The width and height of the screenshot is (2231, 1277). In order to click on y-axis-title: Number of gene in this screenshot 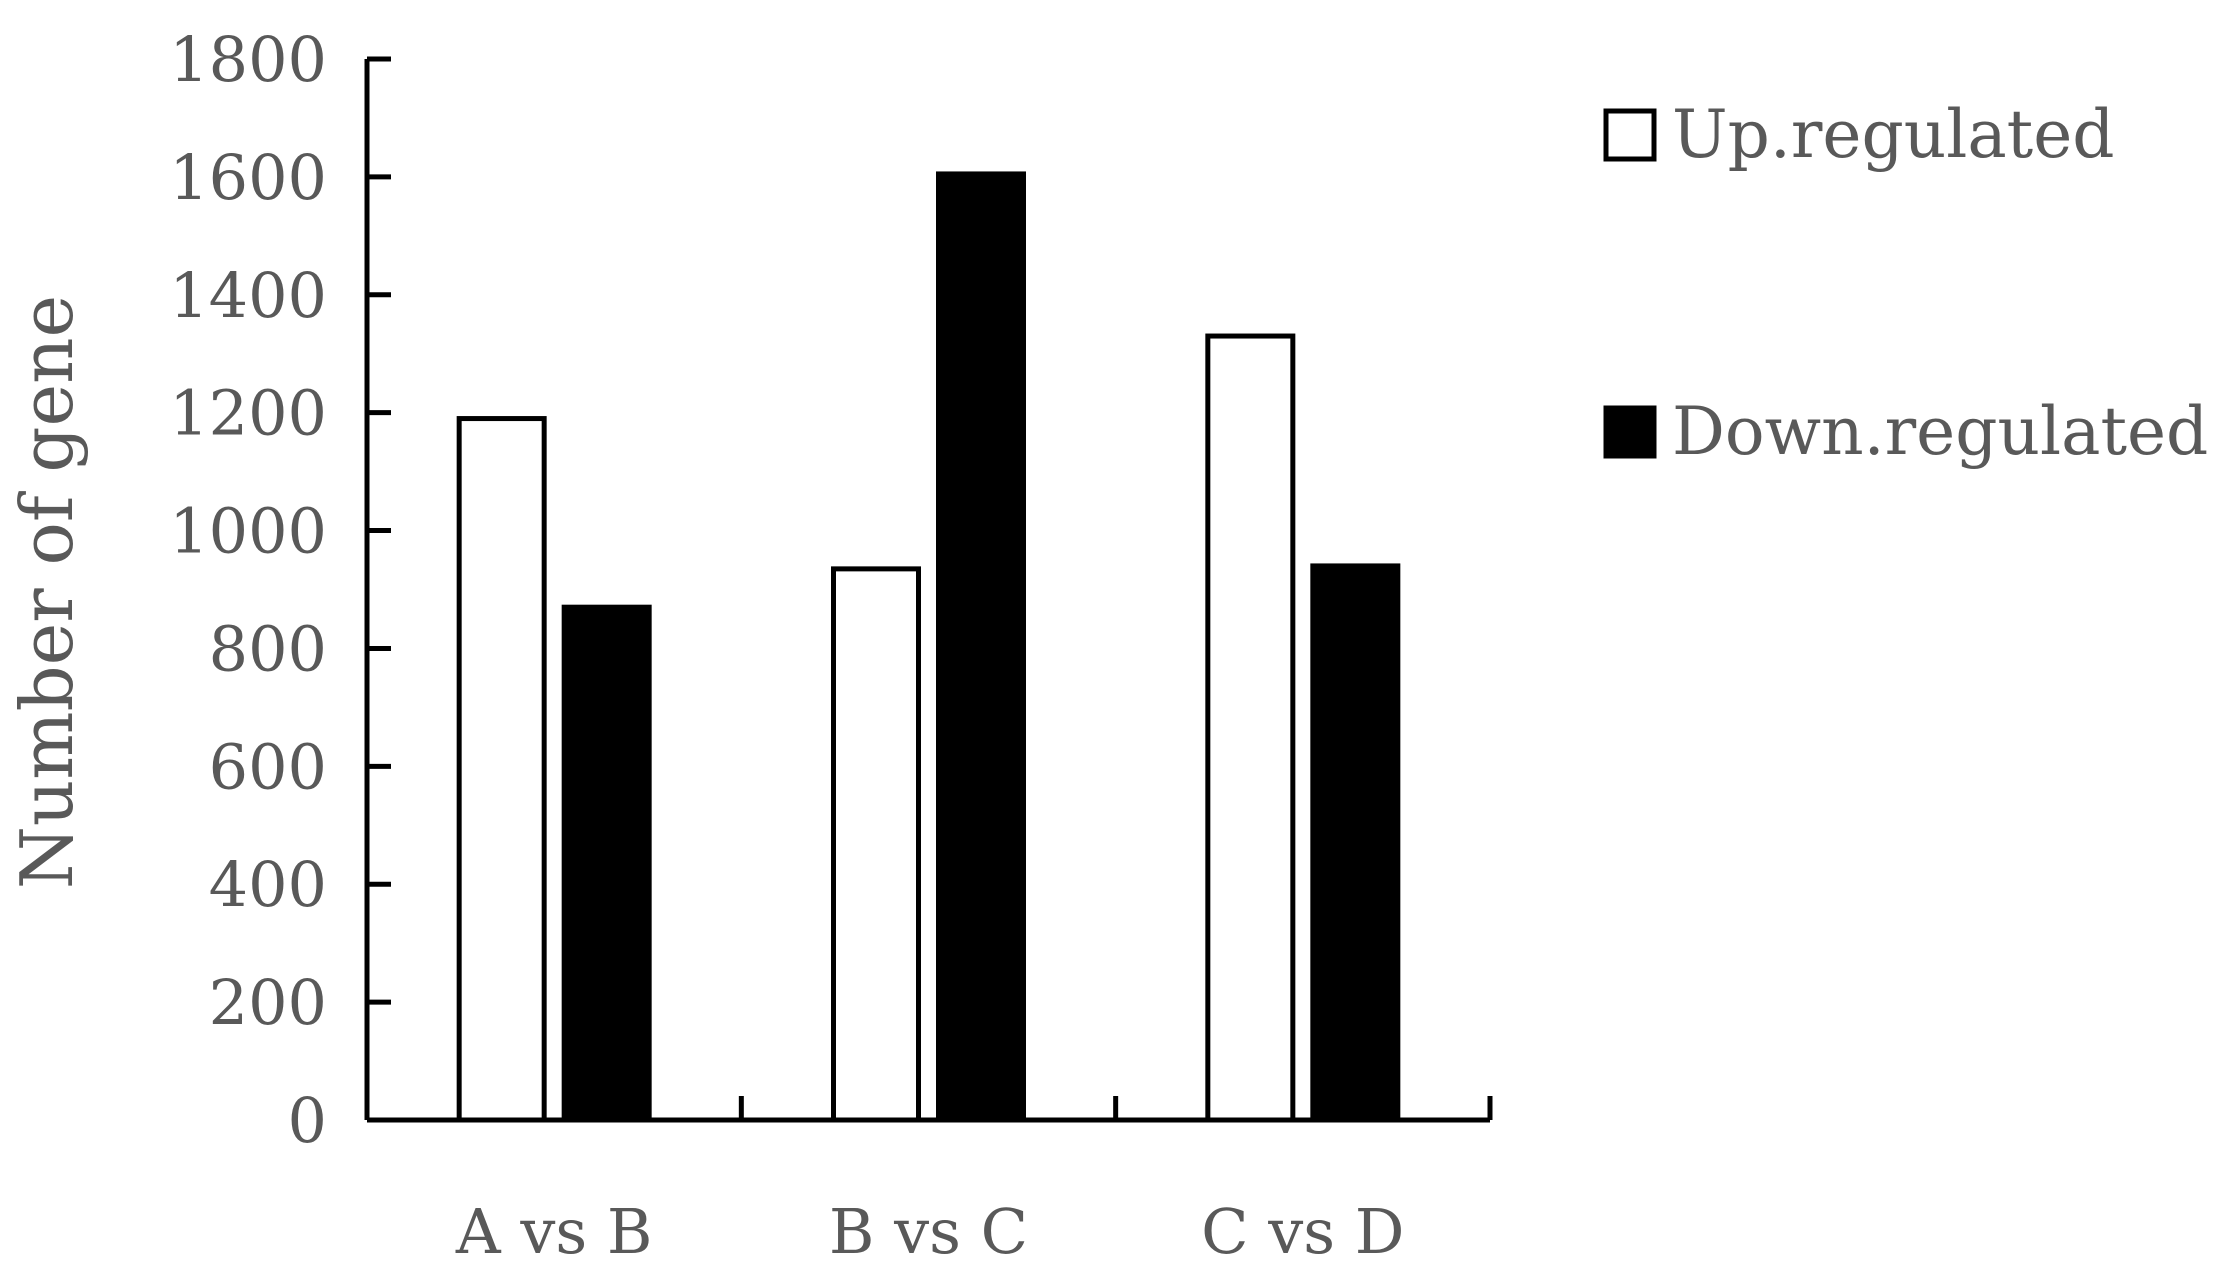, I will do `click(47, 592)`.